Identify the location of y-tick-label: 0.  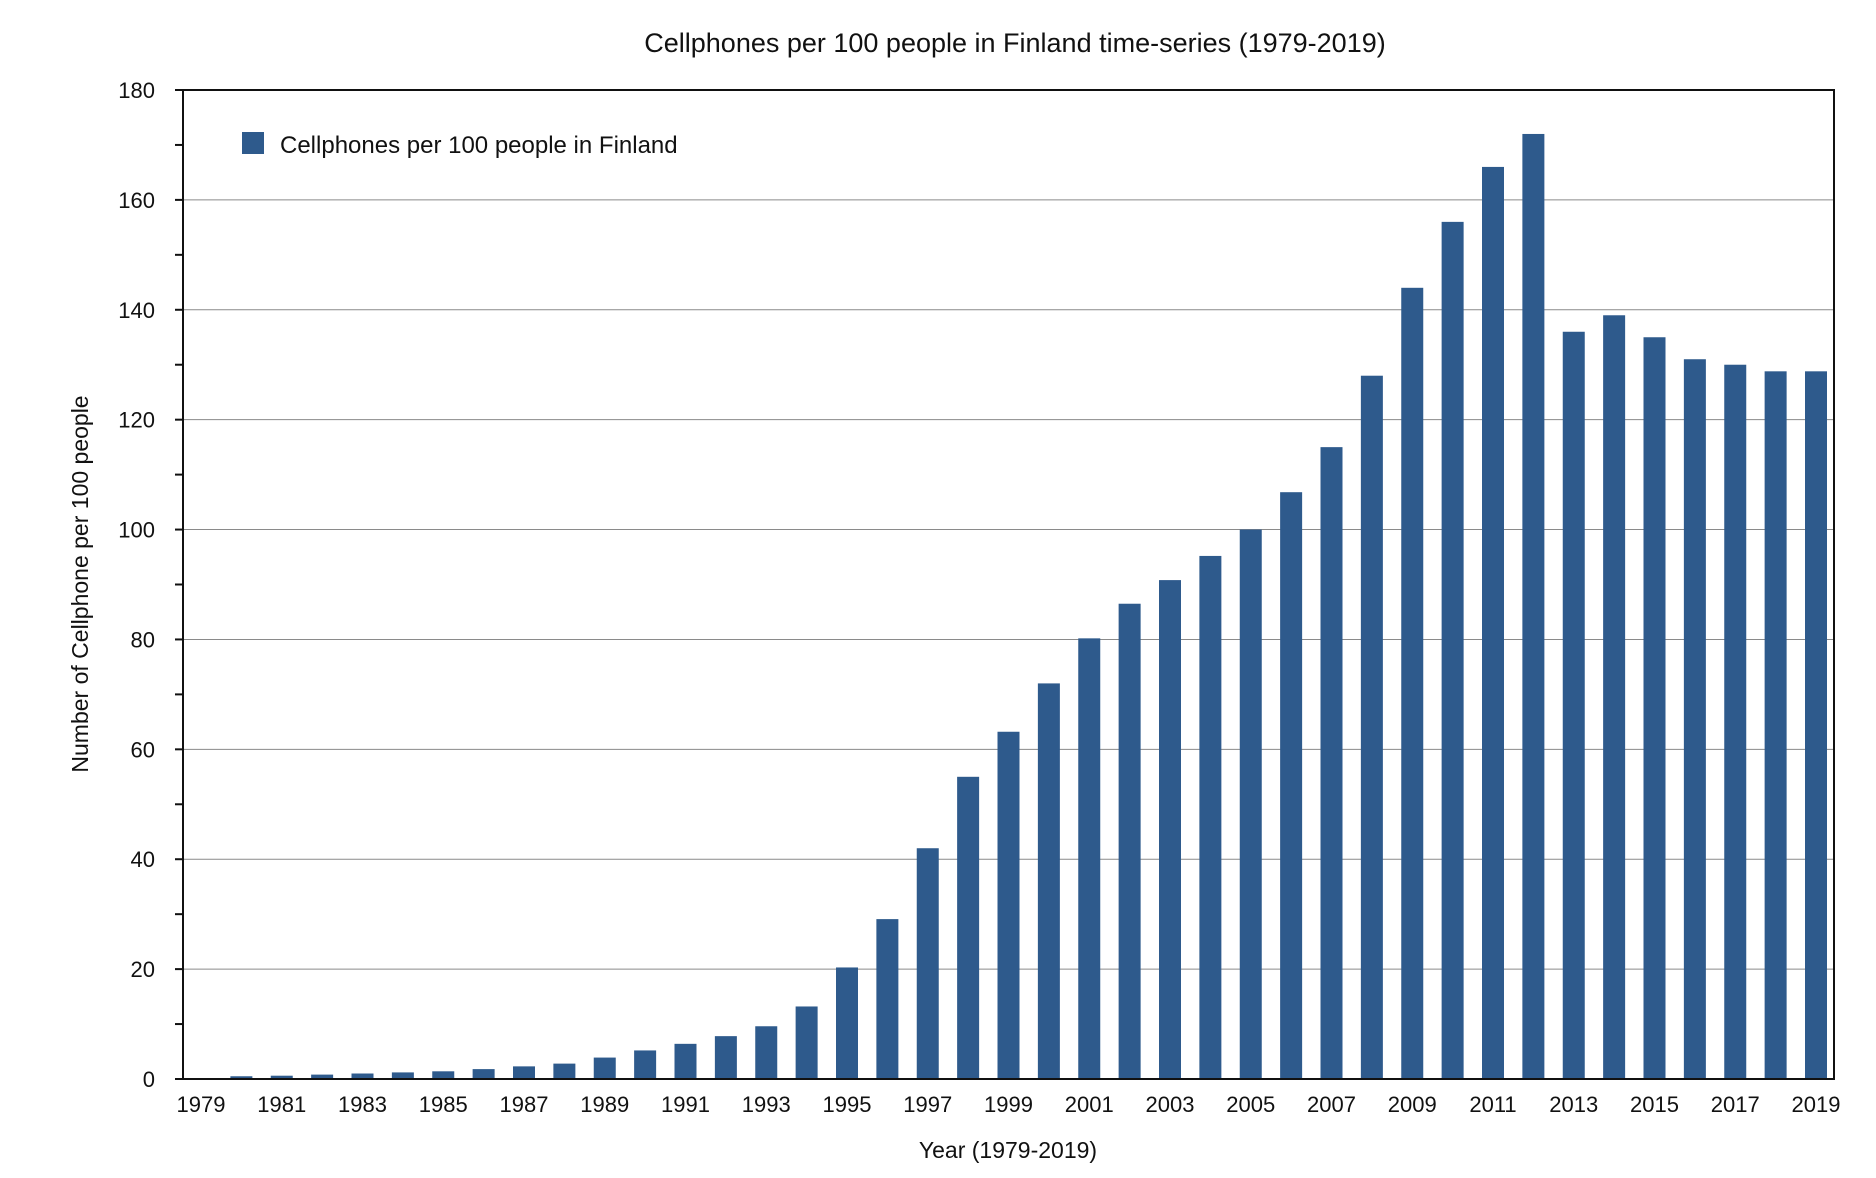
(149, 1079).